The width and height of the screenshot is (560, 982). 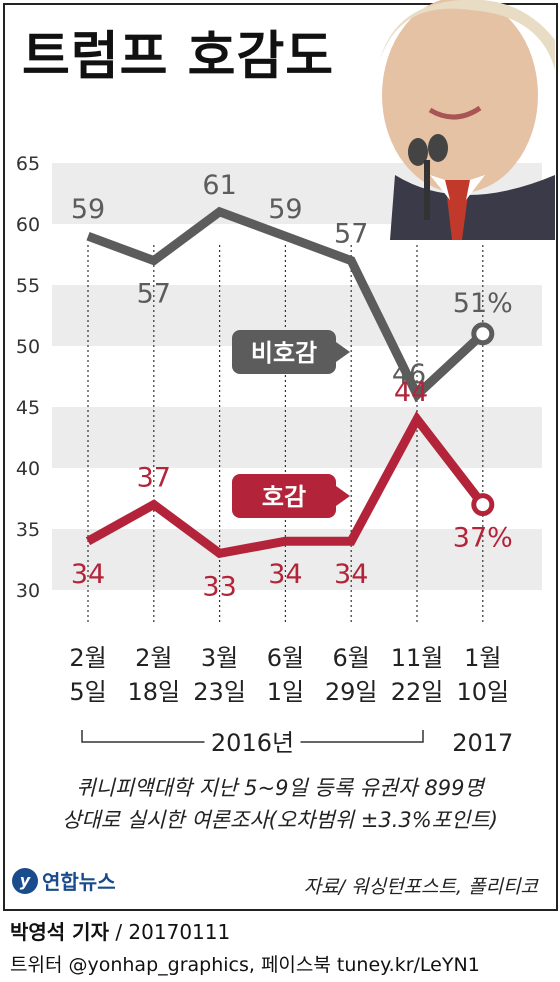 I want to click on data-points, so click(x=483, y=419).